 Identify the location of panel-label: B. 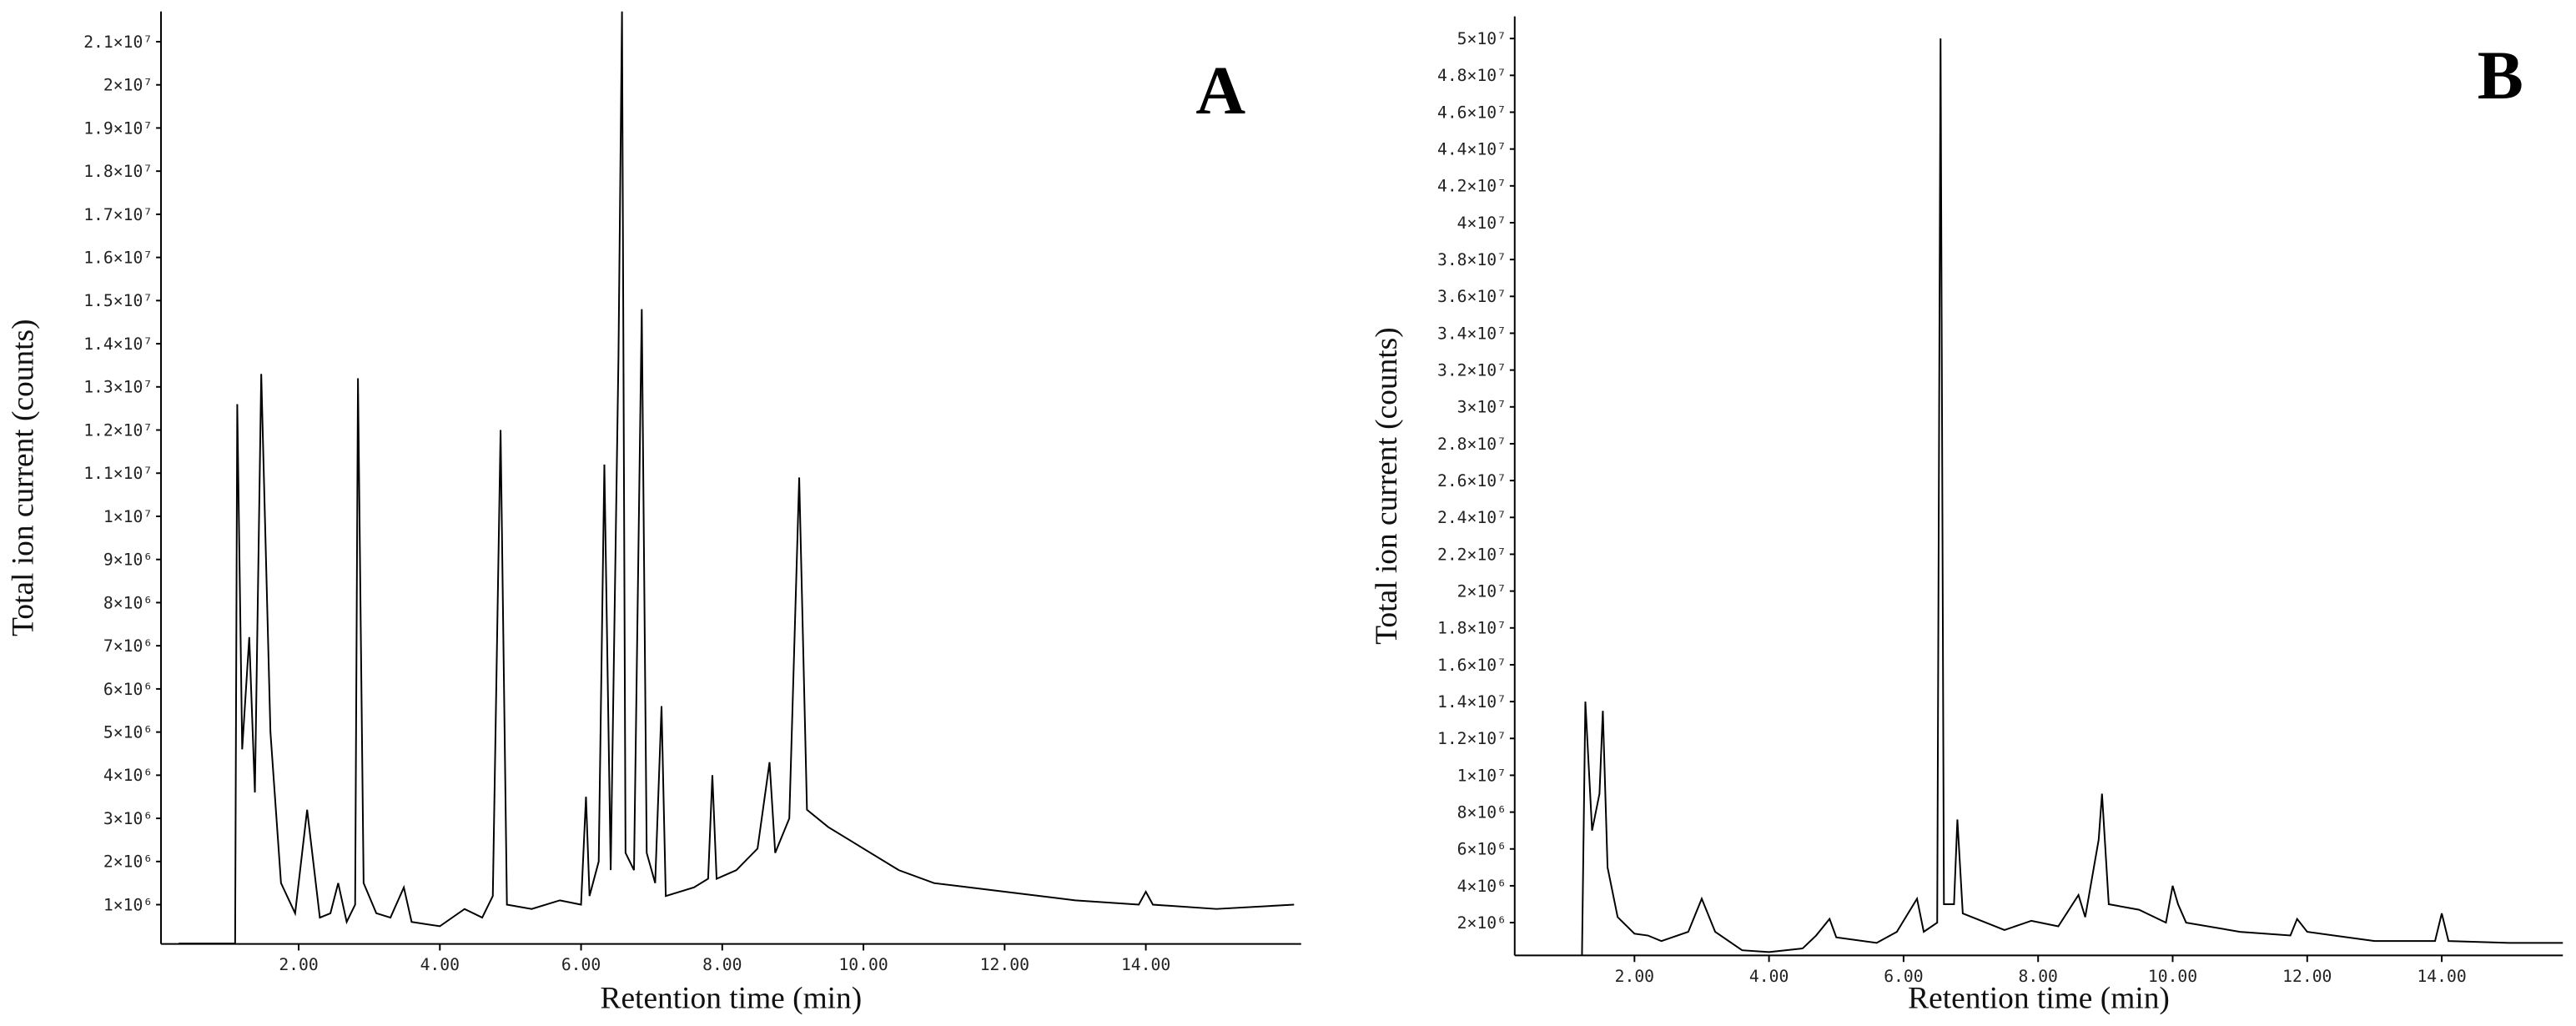
(2500, 75).